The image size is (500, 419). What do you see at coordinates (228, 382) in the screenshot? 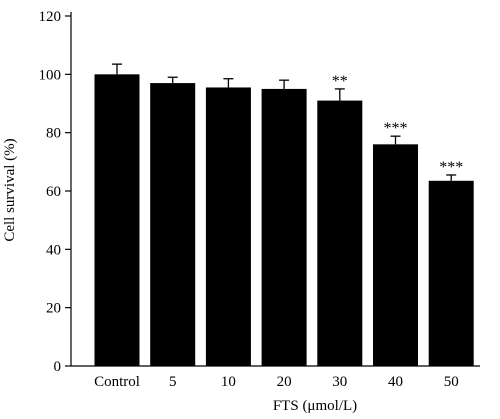
I see `x-tick-label: 10` at bounding box center [228, 382].